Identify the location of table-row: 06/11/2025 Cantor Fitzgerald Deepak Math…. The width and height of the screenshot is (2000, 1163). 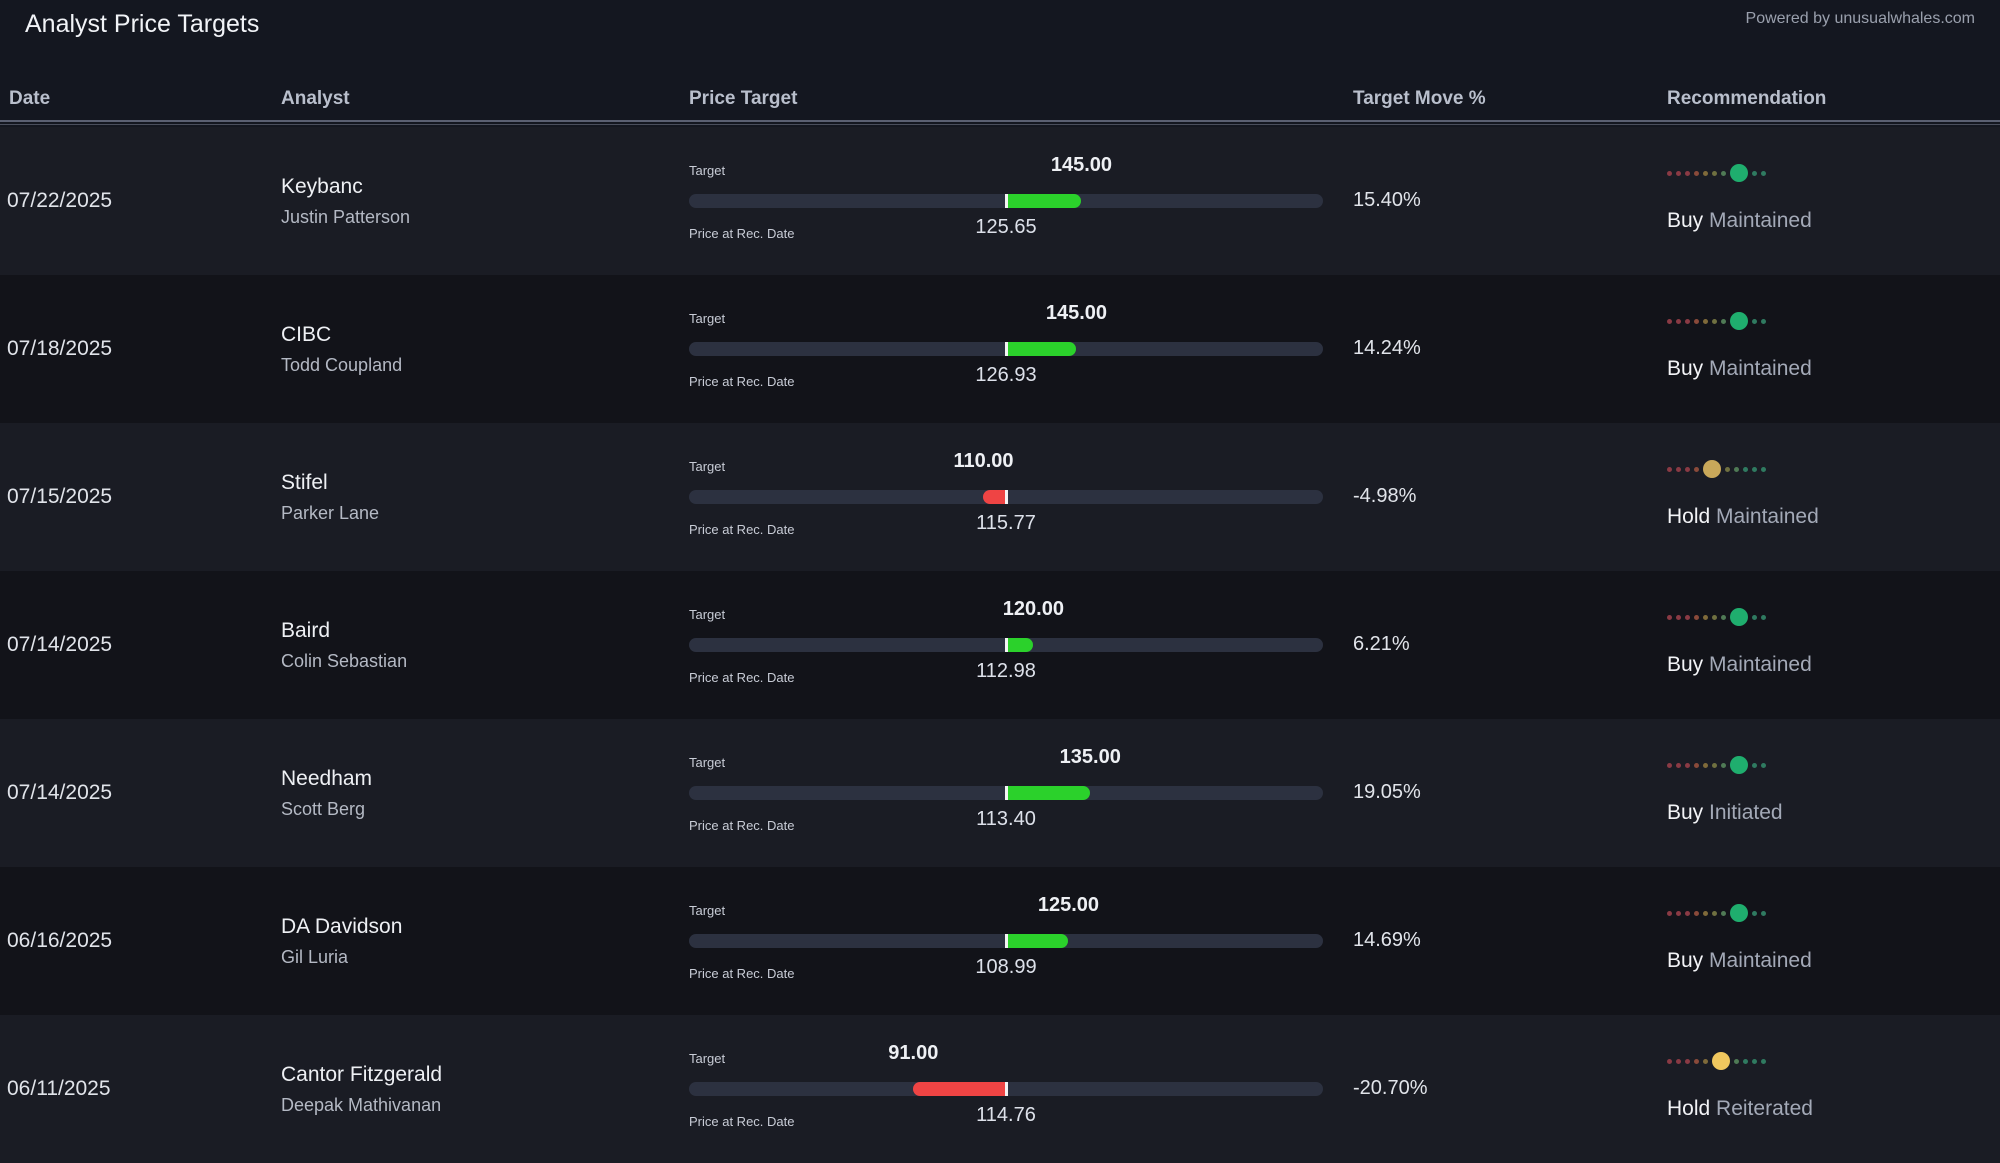
(1000, 1089).